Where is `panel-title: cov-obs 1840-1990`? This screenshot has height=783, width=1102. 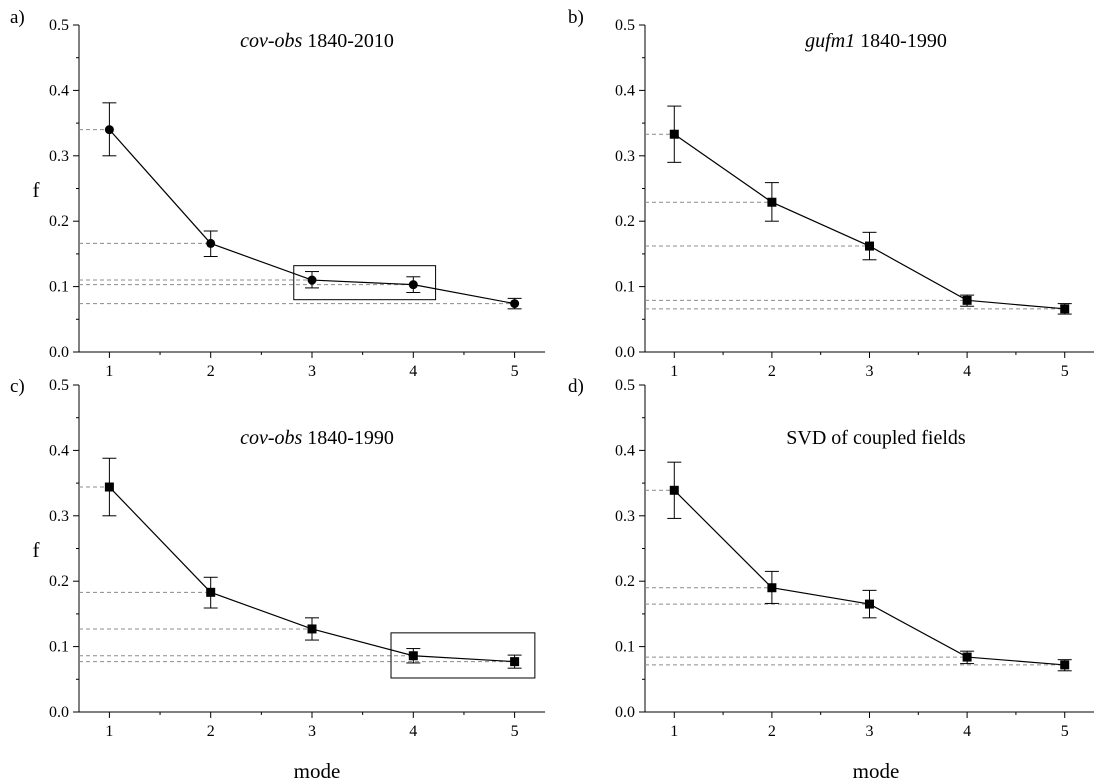 panel-title: cov-obs 1840-1990 is located at coordinates (317, 438).